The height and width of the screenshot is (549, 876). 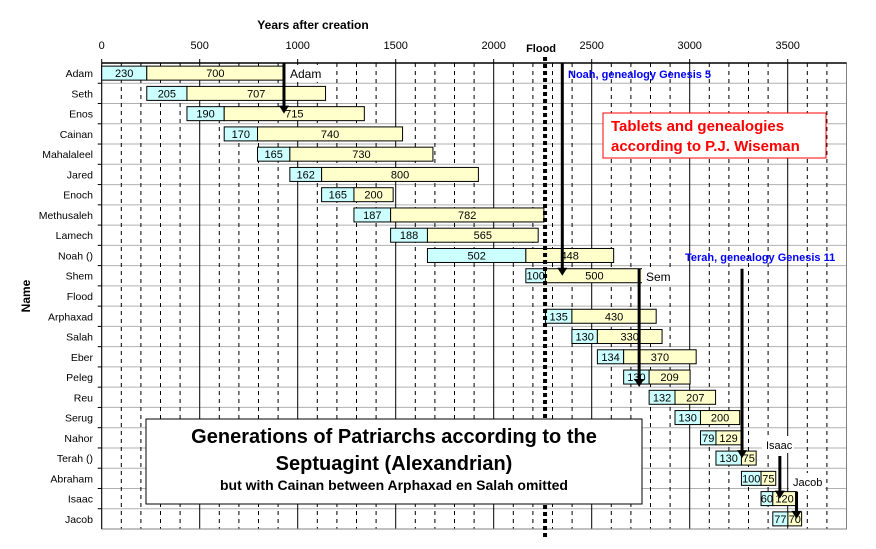 I want to click on bar-label-after-son: 430, so click(x=614, y=317).